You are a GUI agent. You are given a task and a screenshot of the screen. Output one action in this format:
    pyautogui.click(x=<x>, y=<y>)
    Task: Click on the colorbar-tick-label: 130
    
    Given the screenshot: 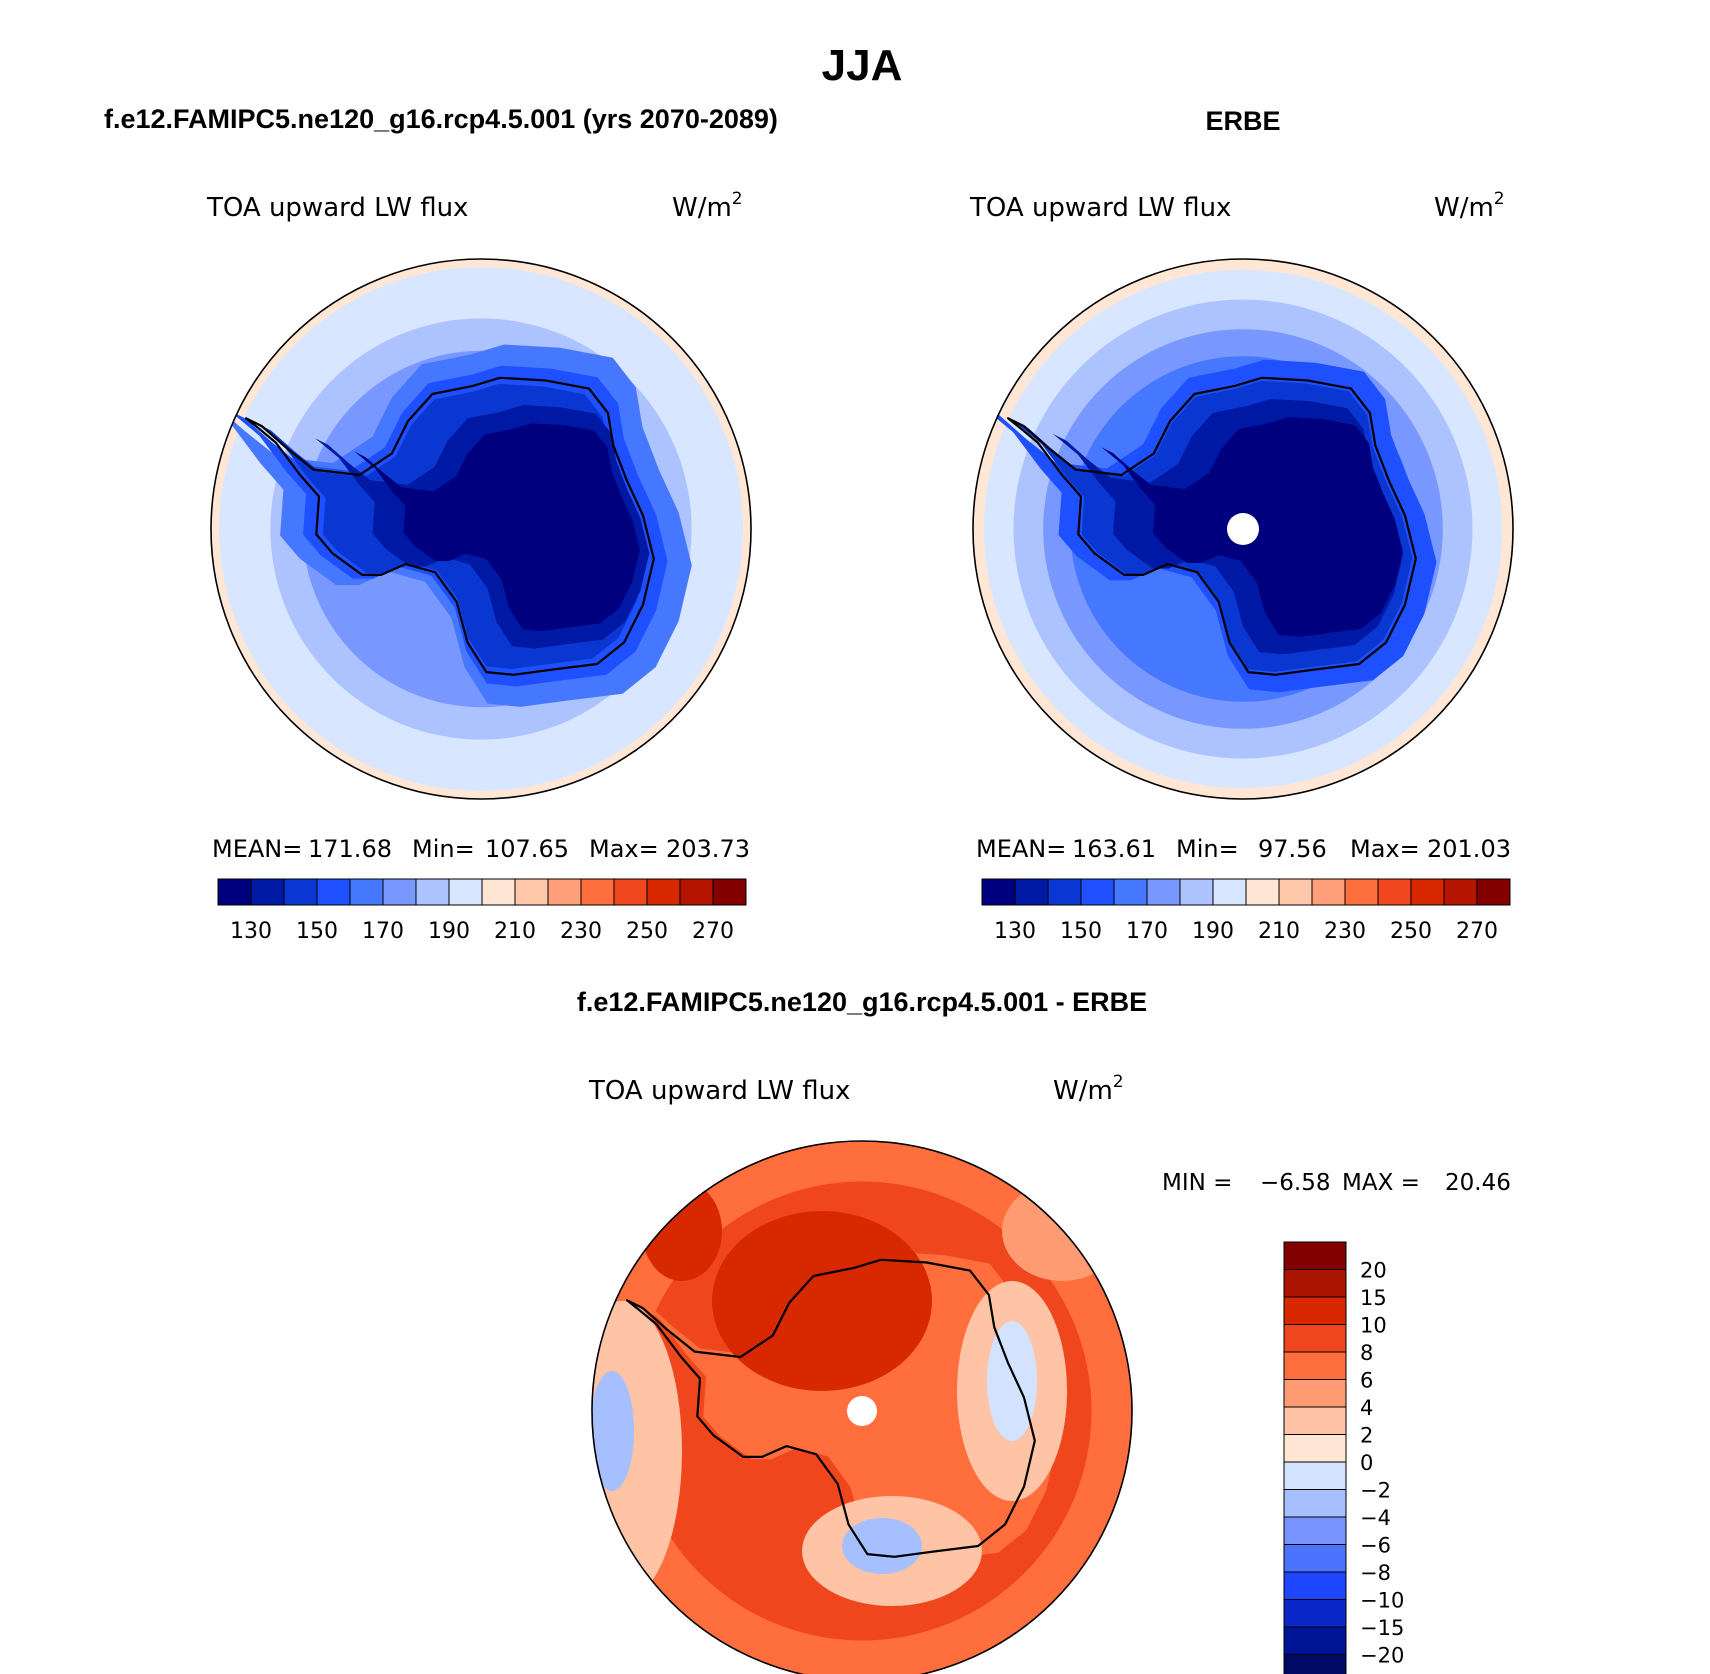 What is the action you would take?
    pyautogui.click(x=1015, y=931)
    